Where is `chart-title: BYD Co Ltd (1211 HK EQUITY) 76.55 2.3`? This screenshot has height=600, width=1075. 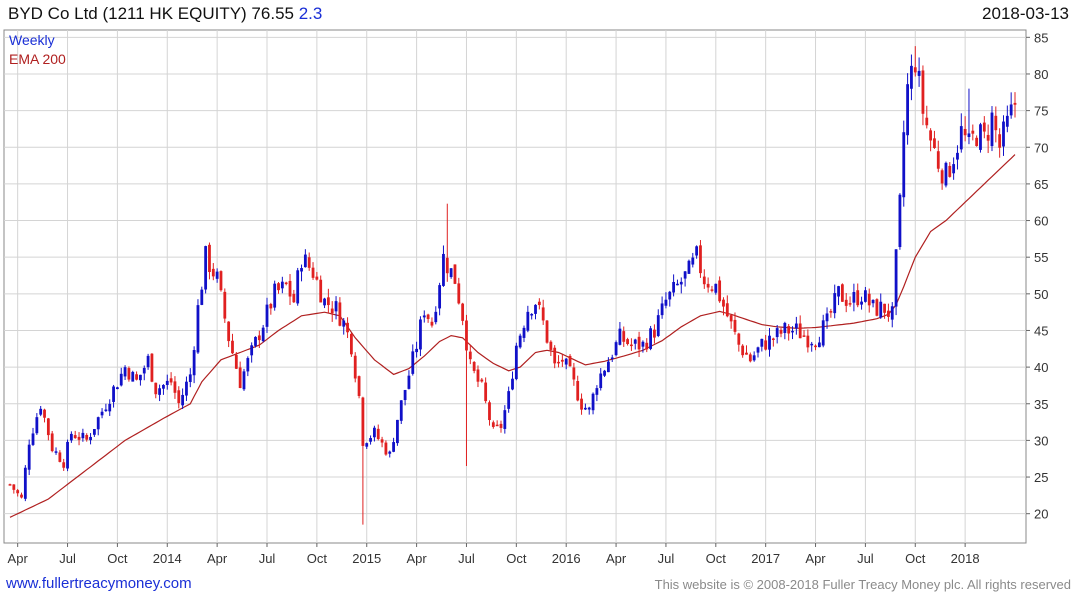
chart-title: BYD Co Ltd (1211 HK EQUITY) 76.55 2.3 is located at coordinates (165, 14).